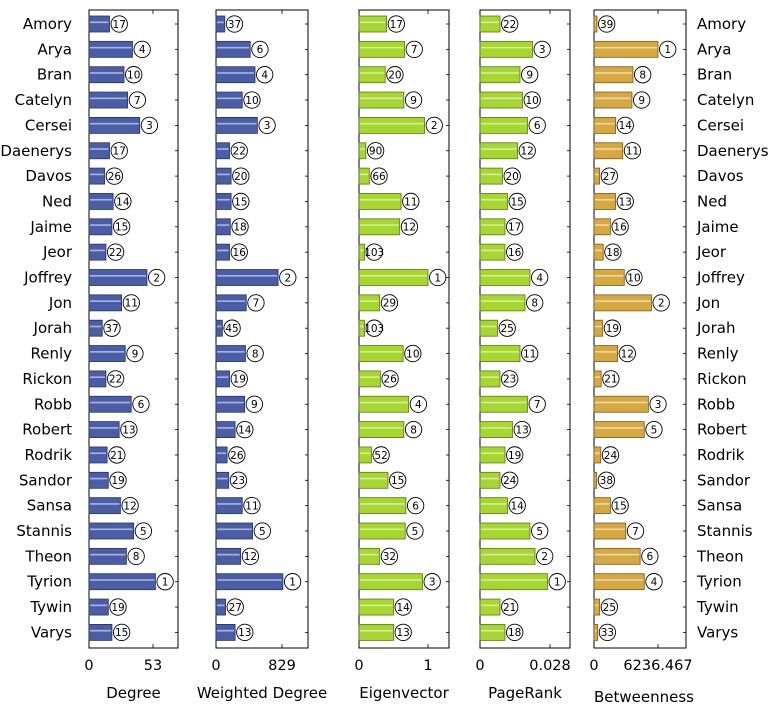 The height and width of the screenshot is (713, 768). What do you see at coordinates (234, 25) in the screenshot?
I see `rank-label: 37` at bounding box center [234, 25].